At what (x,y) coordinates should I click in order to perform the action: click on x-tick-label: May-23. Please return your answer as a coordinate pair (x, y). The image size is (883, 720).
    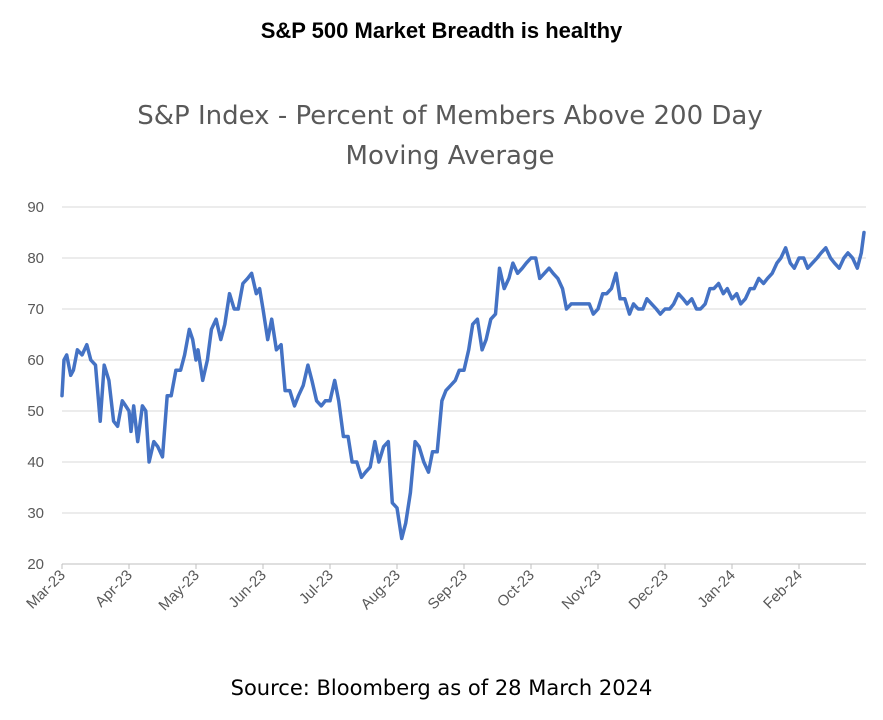
    Looking at the image, I should click on (178, 590).